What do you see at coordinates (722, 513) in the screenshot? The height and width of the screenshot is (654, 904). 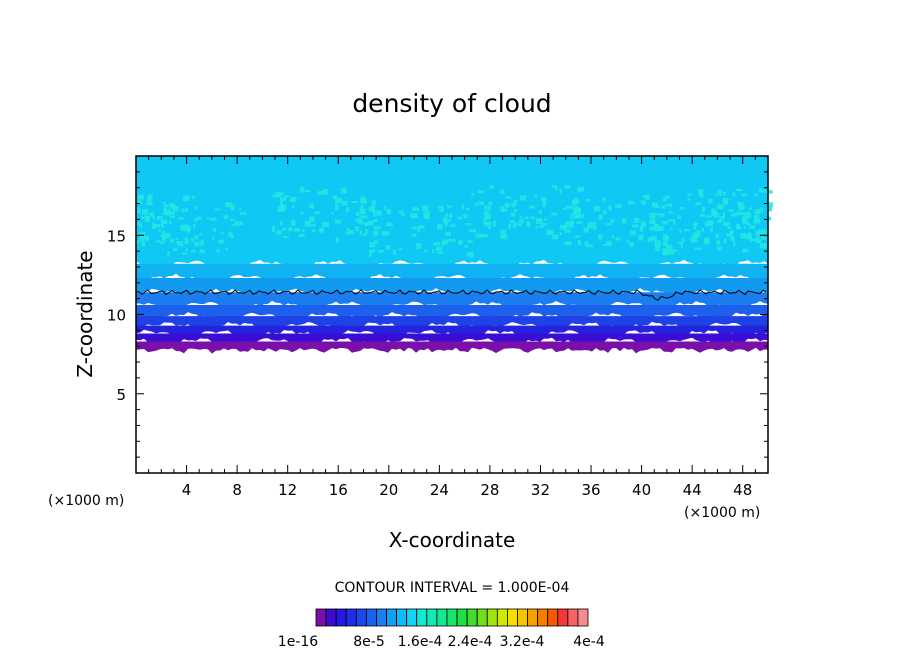 I see `x-unit-label-right: (×1000 m)` at bounding box center [722, 513].